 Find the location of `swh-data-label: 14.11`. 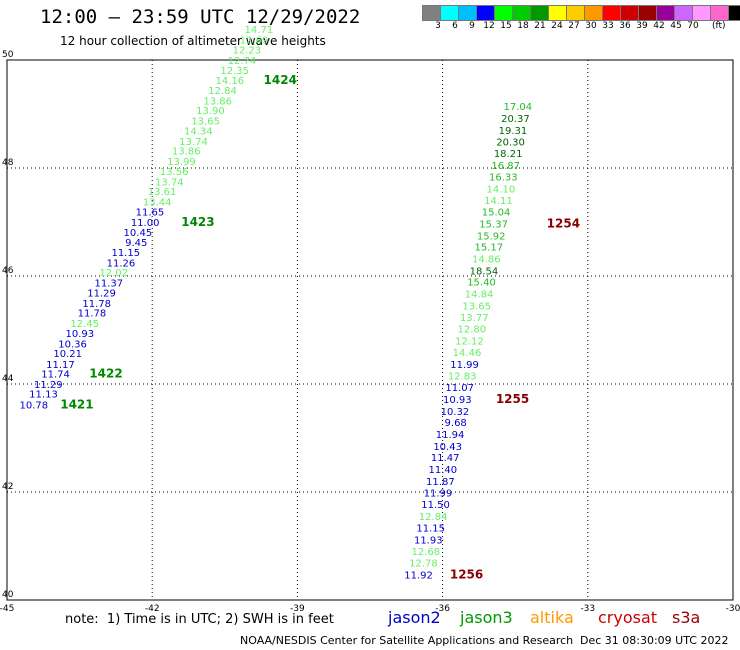

swh-data-label: 14.11 is located at coordinates (498, 201).